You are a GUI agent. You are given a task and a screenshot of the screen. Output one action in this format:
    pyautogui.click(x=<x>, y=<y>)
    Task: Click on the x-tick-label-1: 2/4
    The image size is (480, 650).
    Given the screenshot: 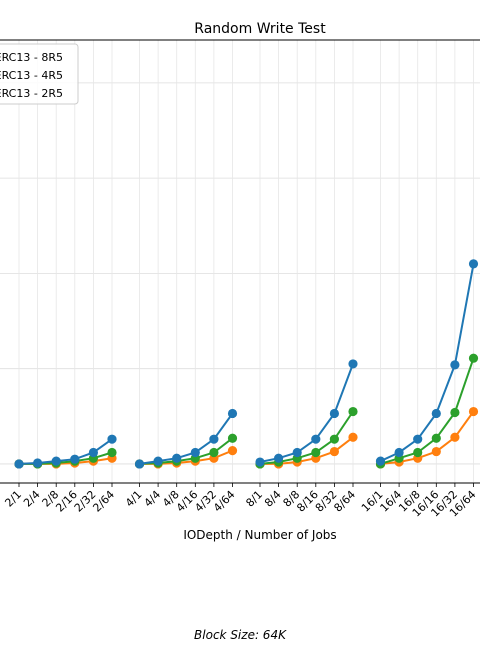 What is the action you would take?
    pyautogui.click(x=32, y=499)
    